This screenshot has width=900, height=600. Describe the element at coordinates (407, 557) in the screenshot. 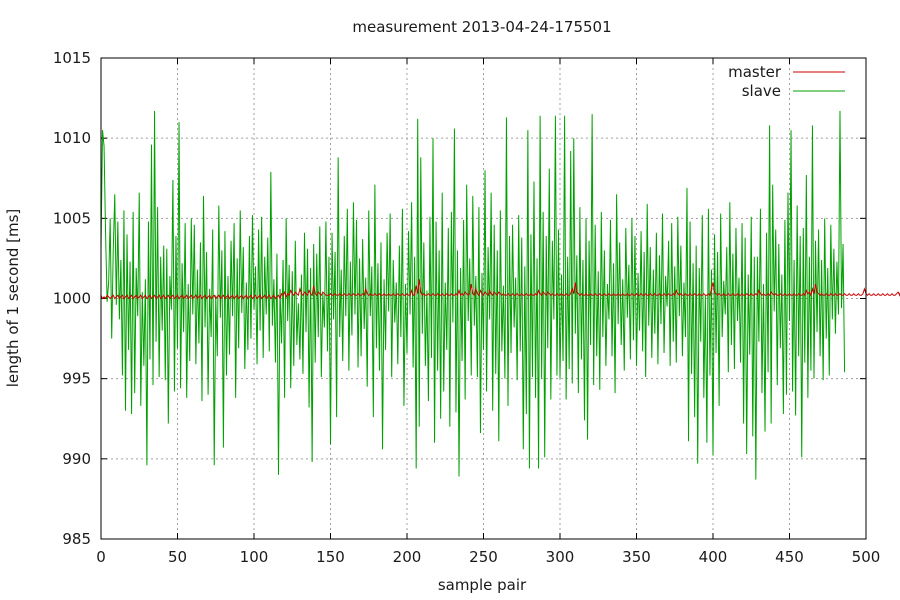

I see `x-tick-label: 200` at that location.